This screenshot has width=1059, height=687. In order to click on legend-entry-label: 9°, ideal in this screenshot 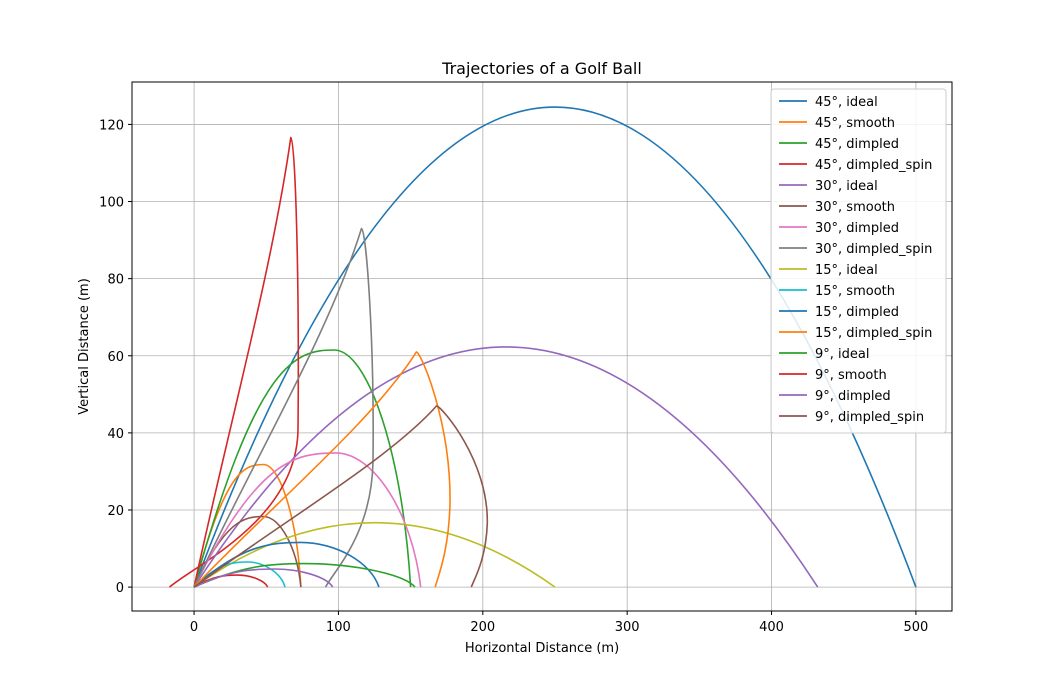, I will do `click(842, 354)`.